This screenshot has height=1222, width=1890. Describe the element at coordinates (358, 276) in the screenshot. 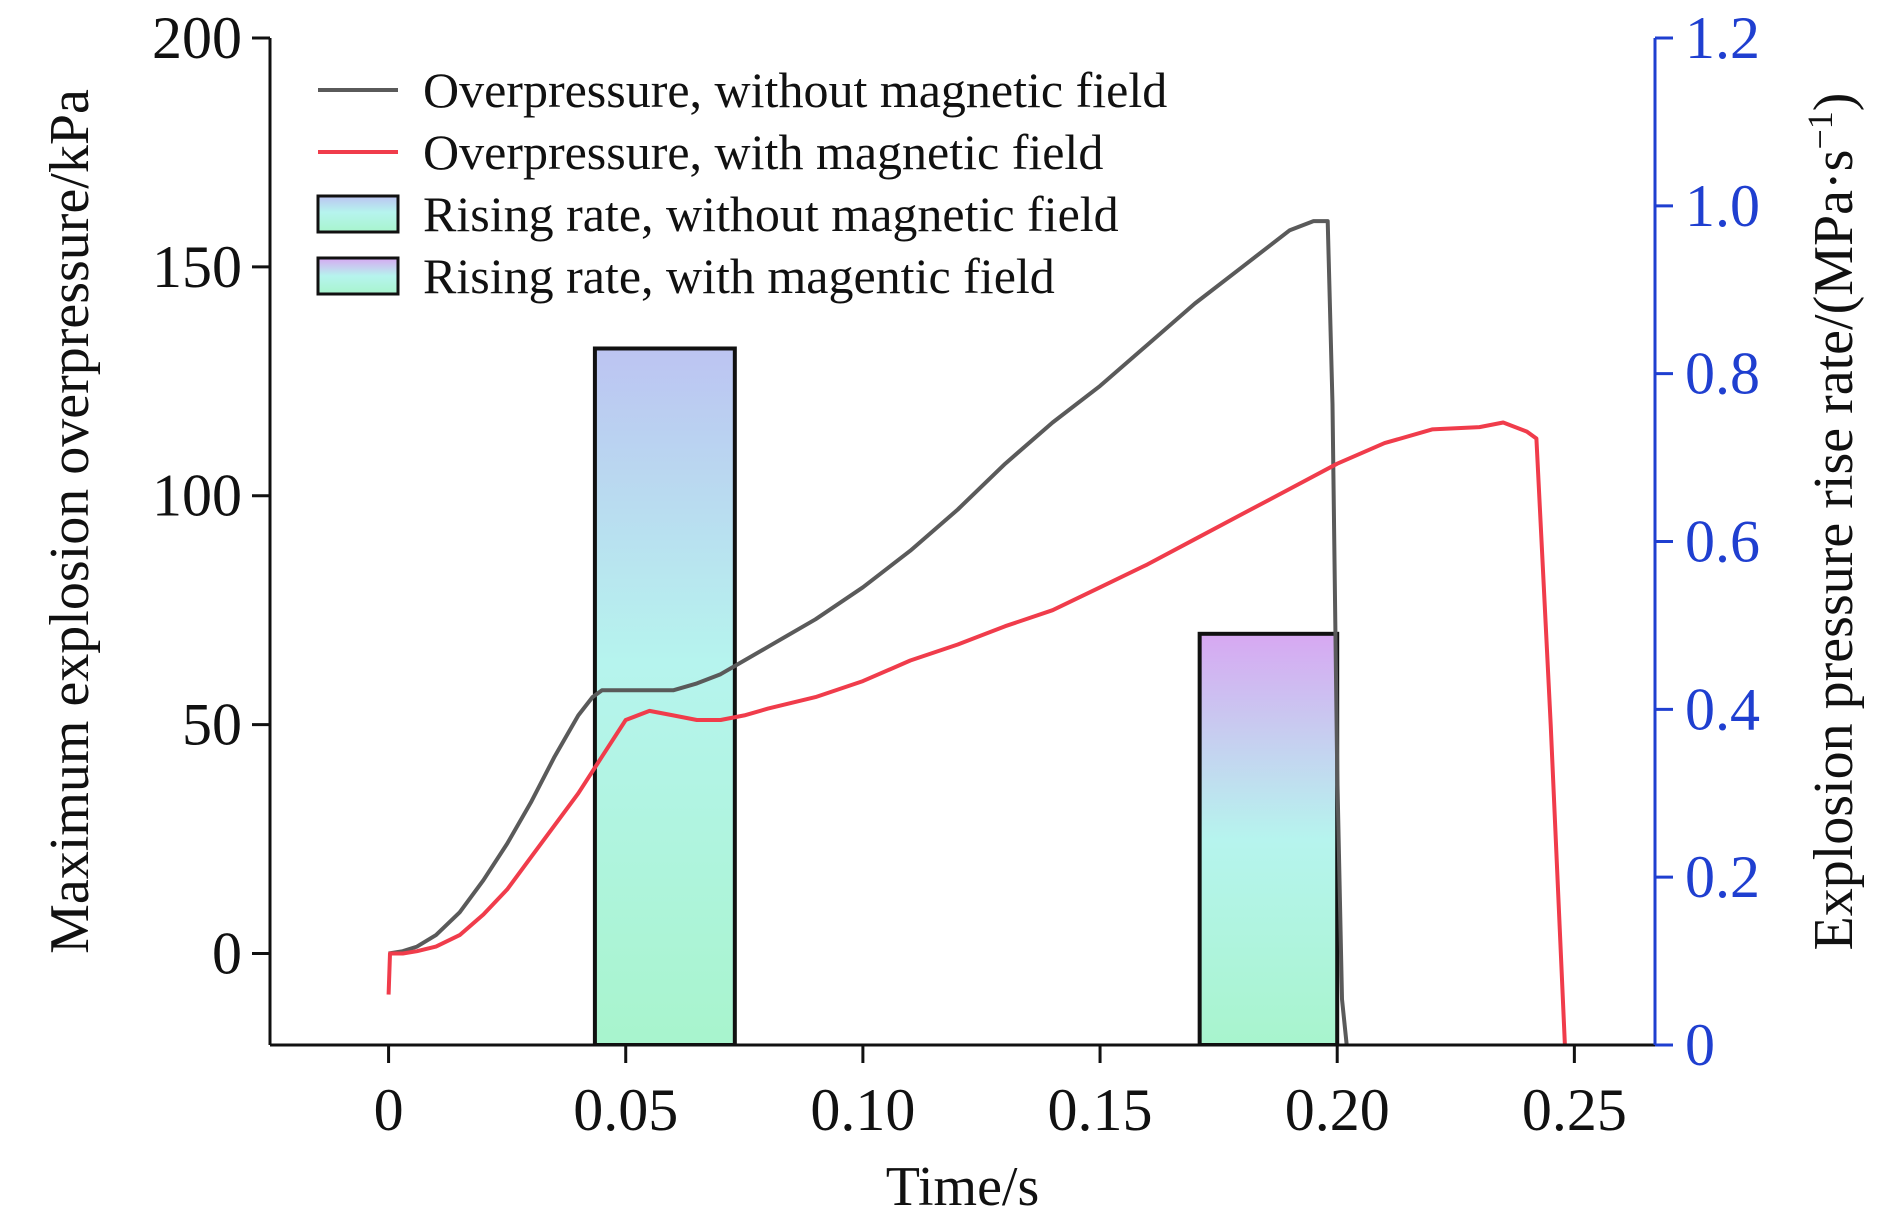

I see `legend-swatch-with-bar` at that location.